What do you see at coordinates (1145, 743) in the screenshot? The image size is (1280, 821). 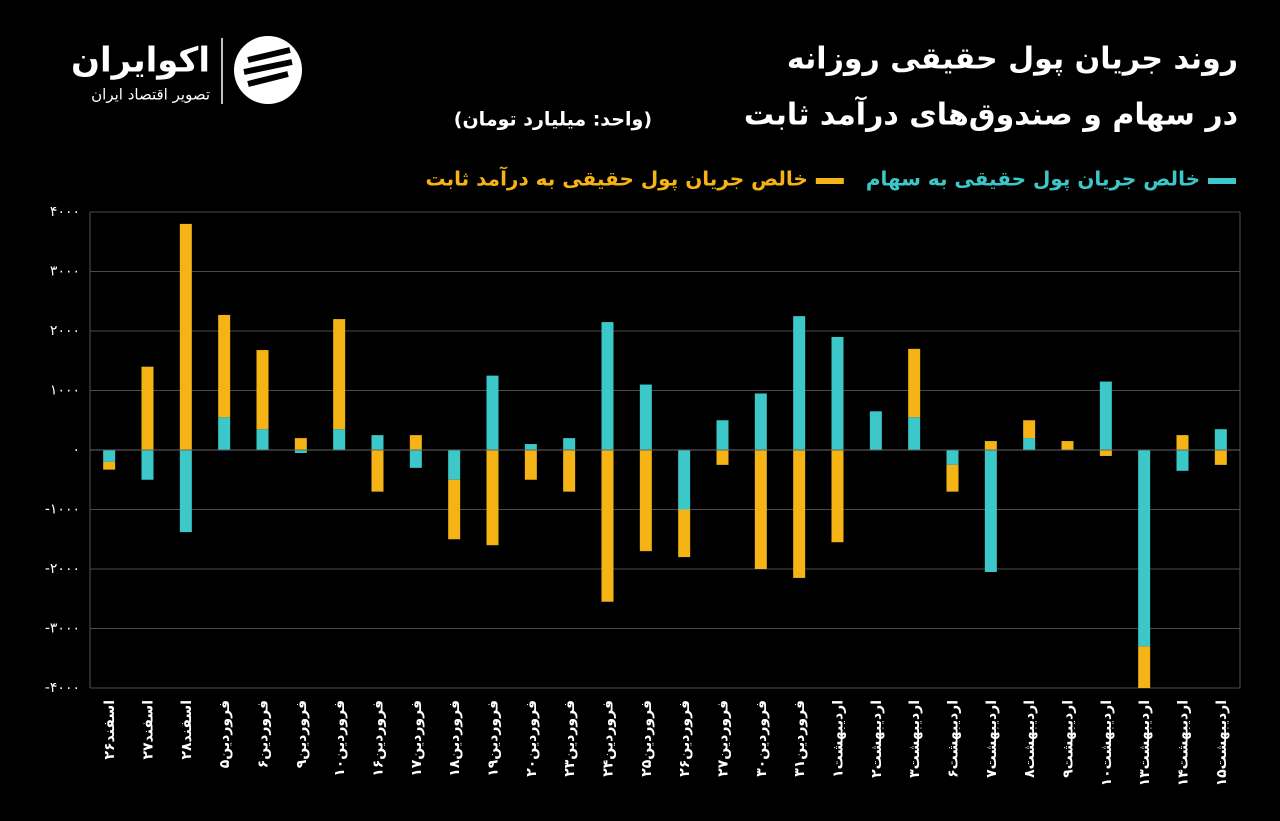 I see `x-tick-label: اردیبهشت۱۳` at bounding box center [1145, 743].